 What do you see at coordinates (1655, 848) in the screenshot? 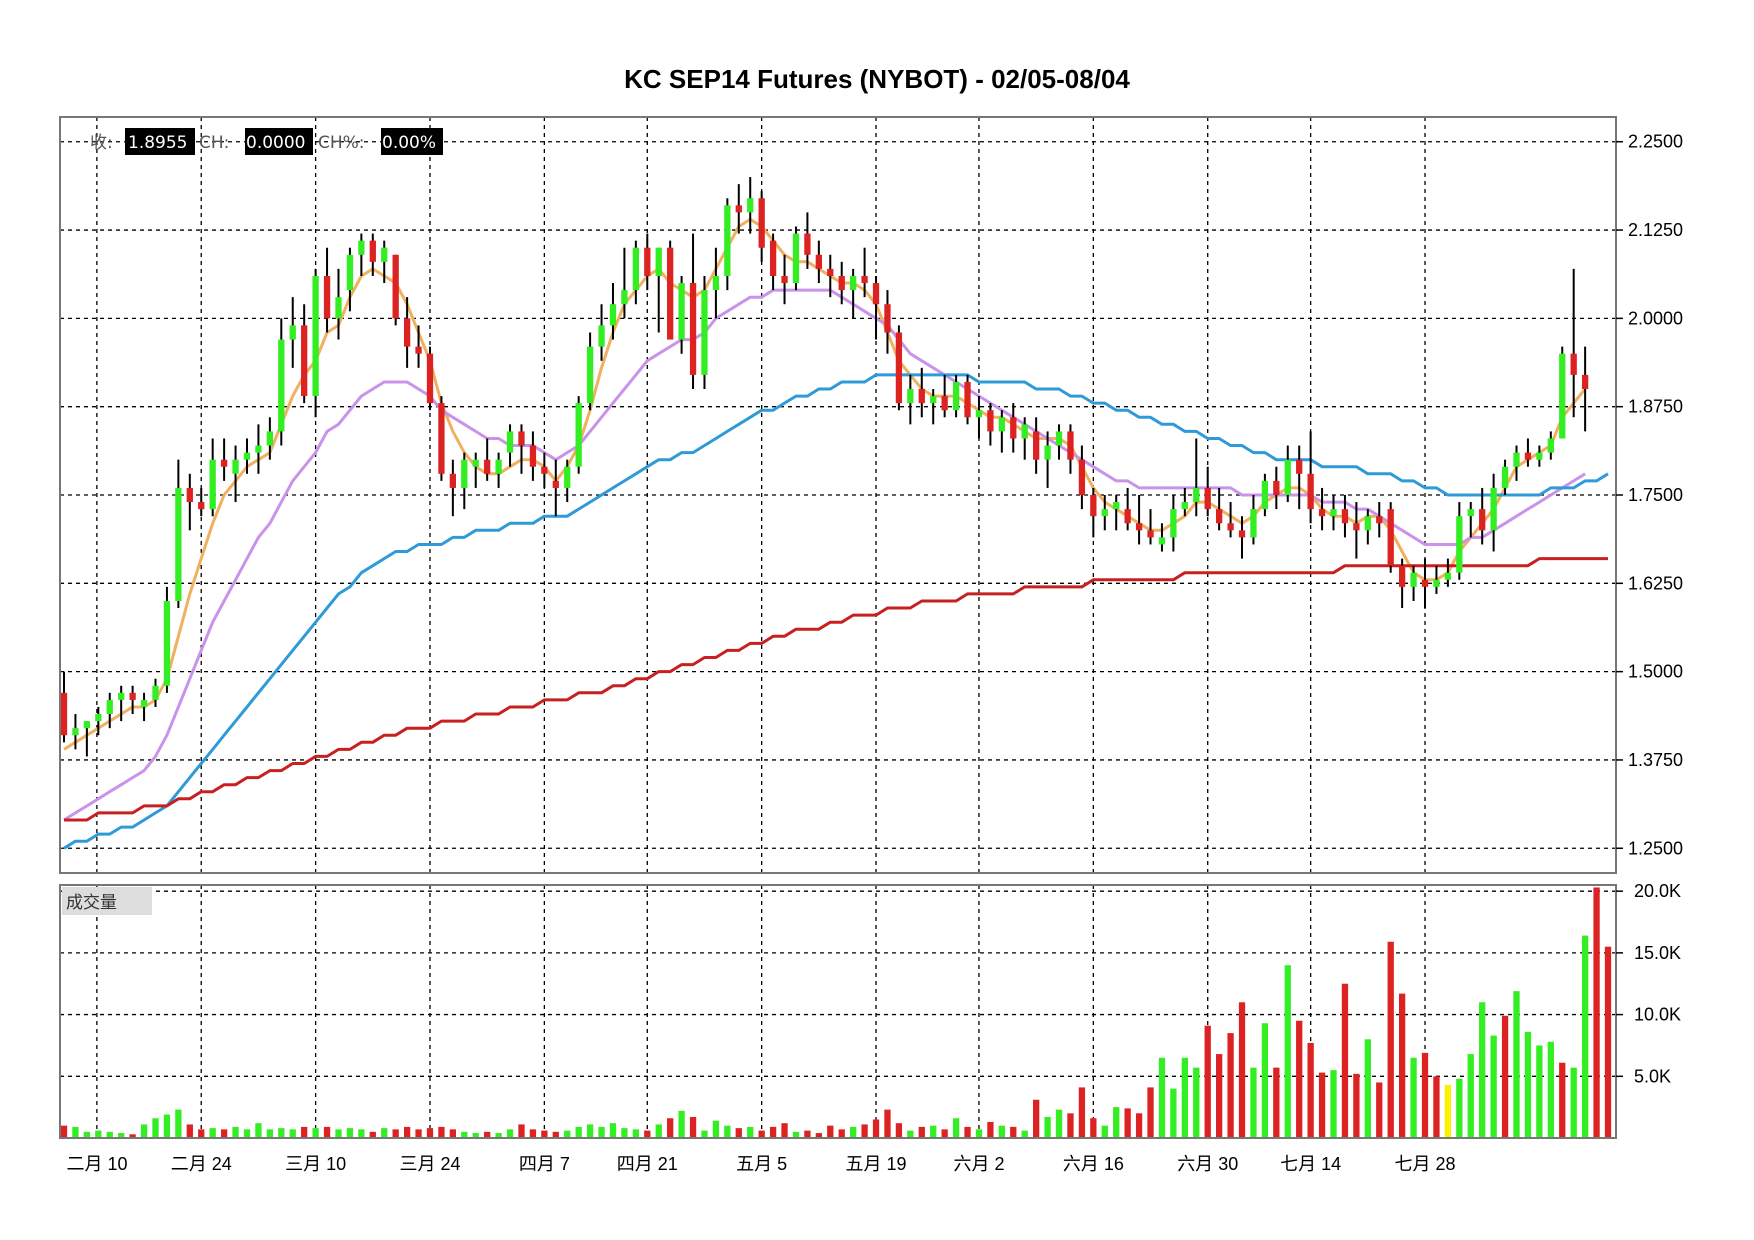
I see `price-tick-label: 1.2500` at bounding box center [1655, 848].